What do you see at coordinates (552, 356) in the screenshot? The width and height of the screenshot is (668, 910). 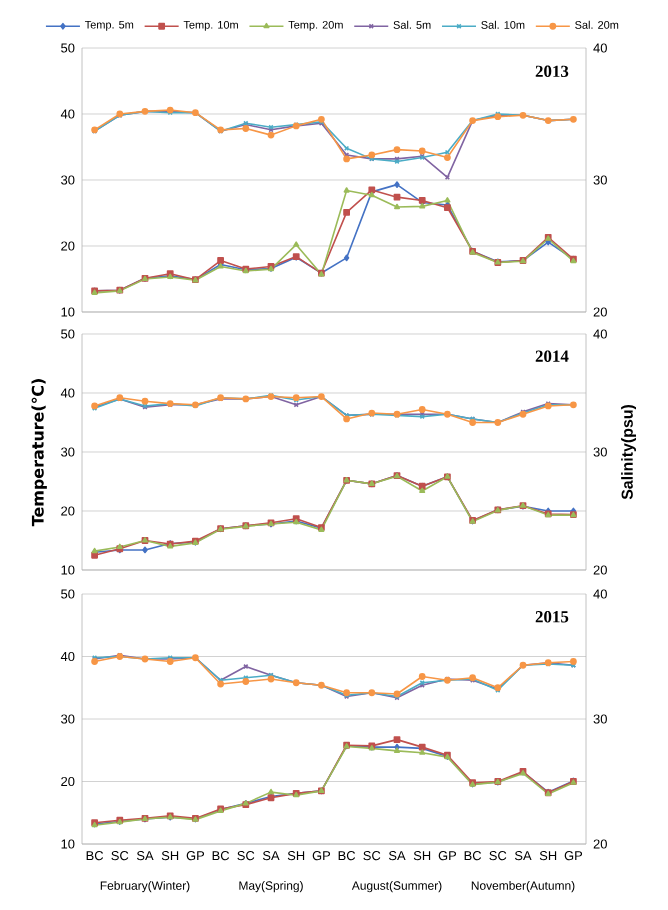 I see `text: 2014` at bounding box center [552, 356].